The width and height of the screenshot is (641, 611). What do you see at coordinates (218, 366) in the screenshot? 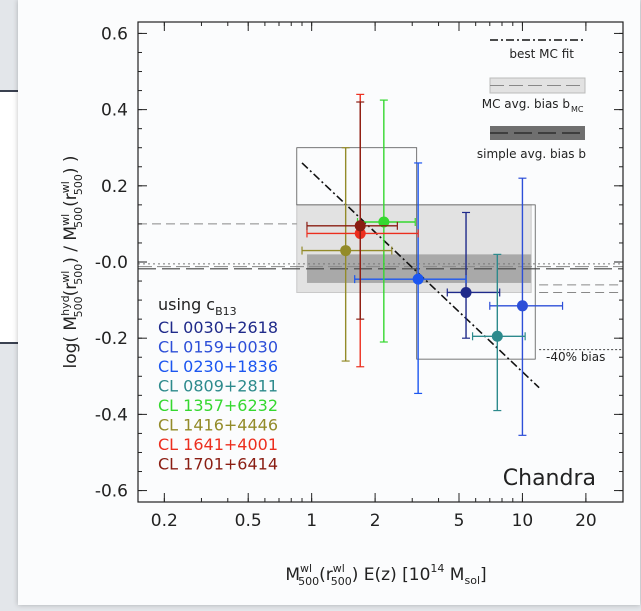
I see `legend-entry-cluster: CL 0230+1836` at bounding box center [218, 366].